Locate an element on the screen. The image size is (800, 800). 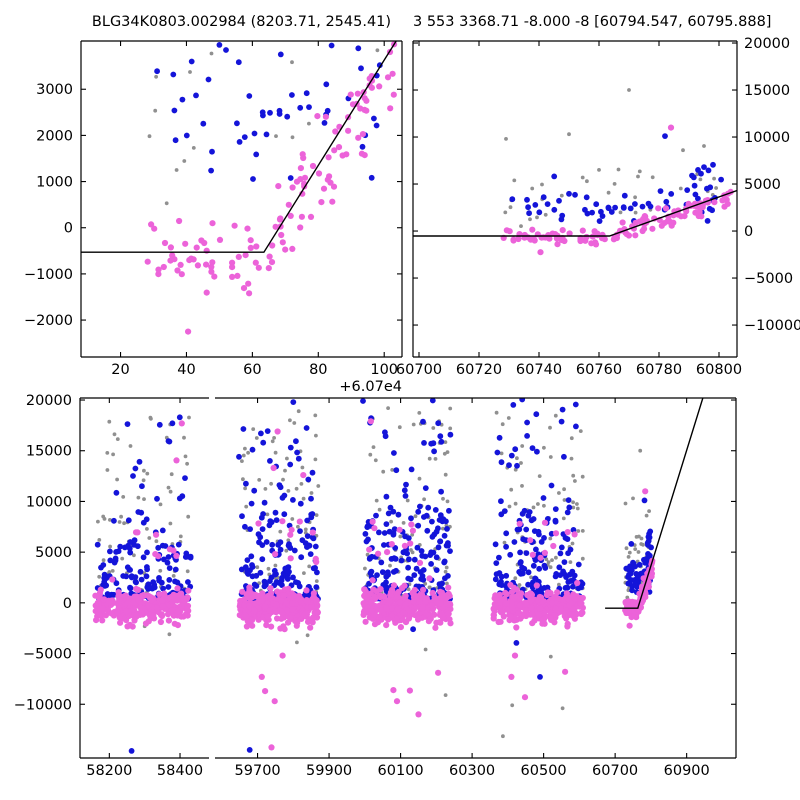
plot-area-top-left is located at coordinates (239, 188).